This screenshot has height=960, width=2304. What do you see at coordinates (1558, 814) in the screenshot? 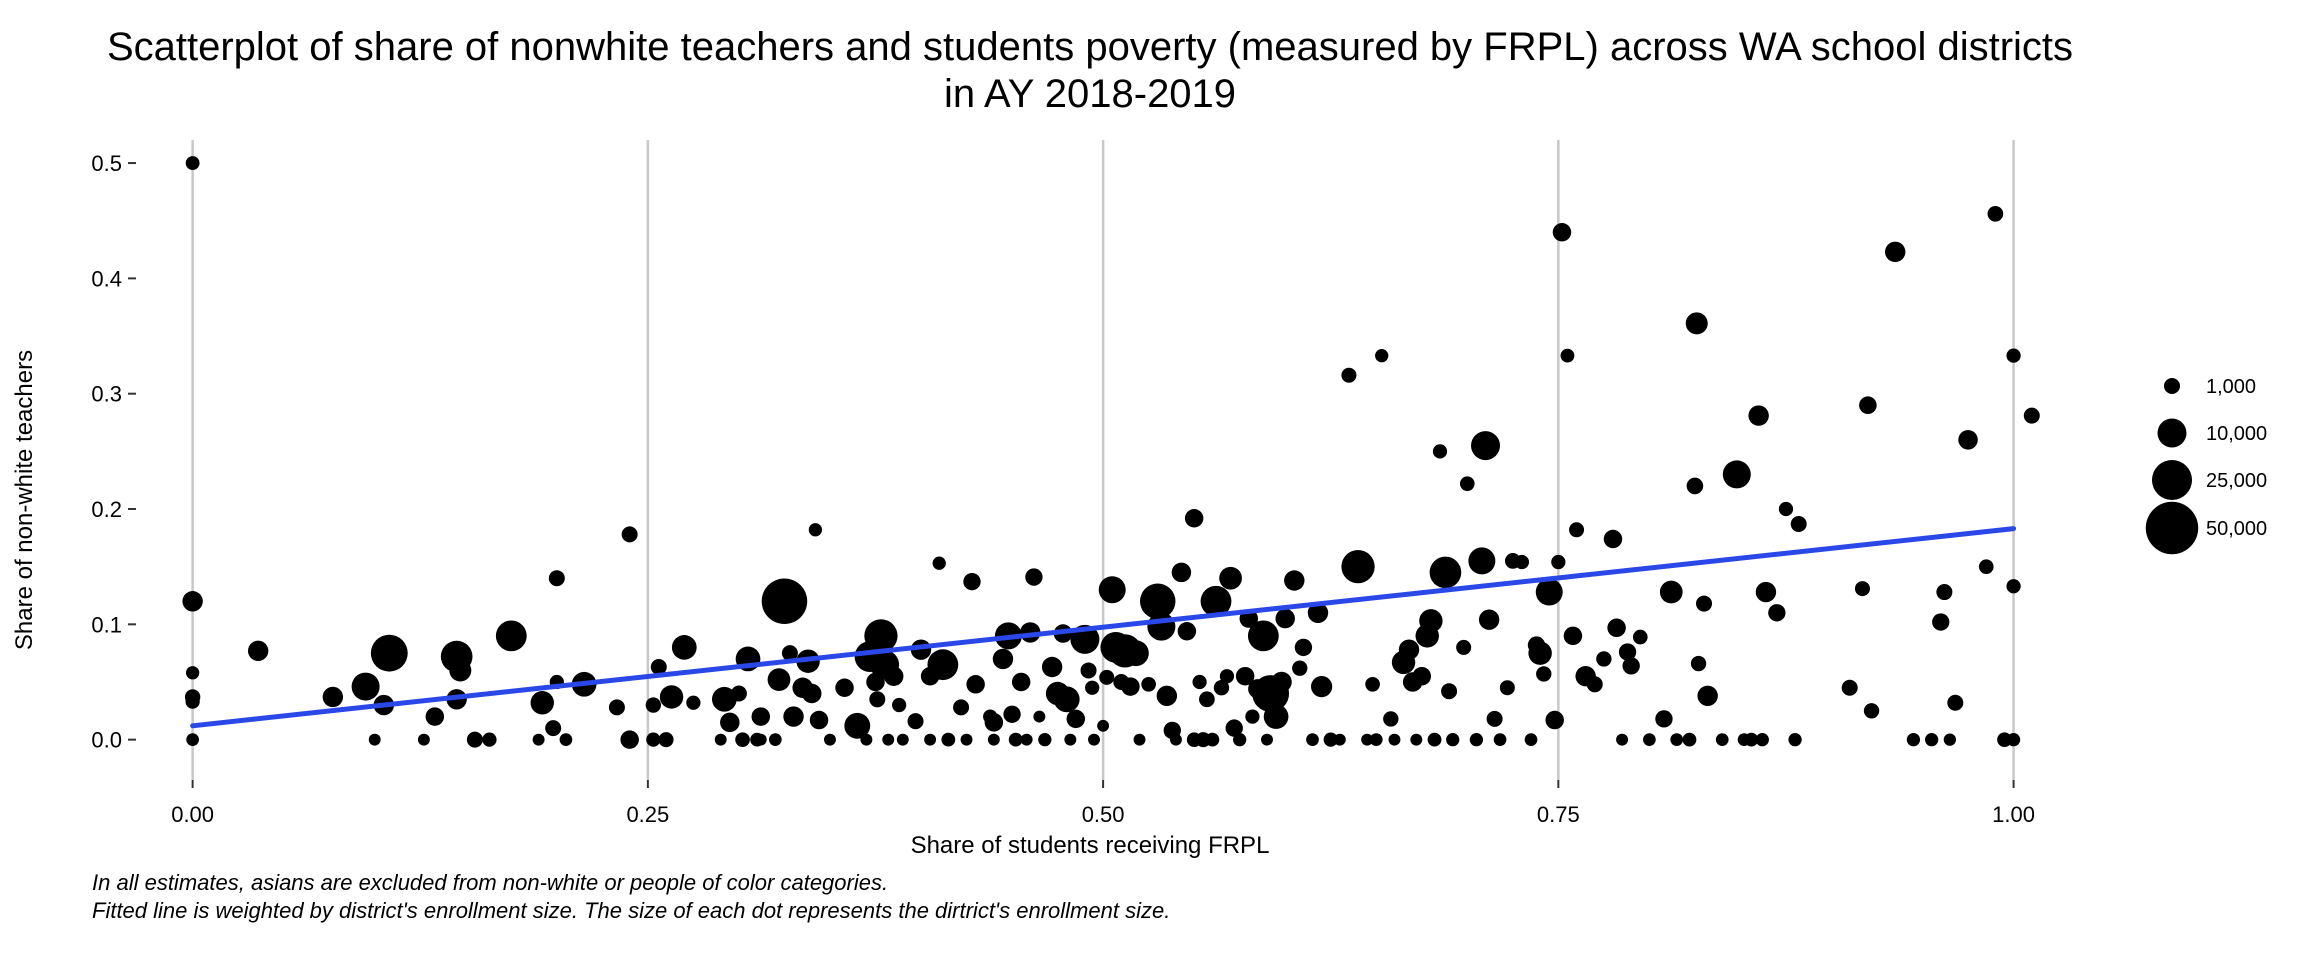
I see `x-tick-label: 0.75` at bounding box center [1558, 814].